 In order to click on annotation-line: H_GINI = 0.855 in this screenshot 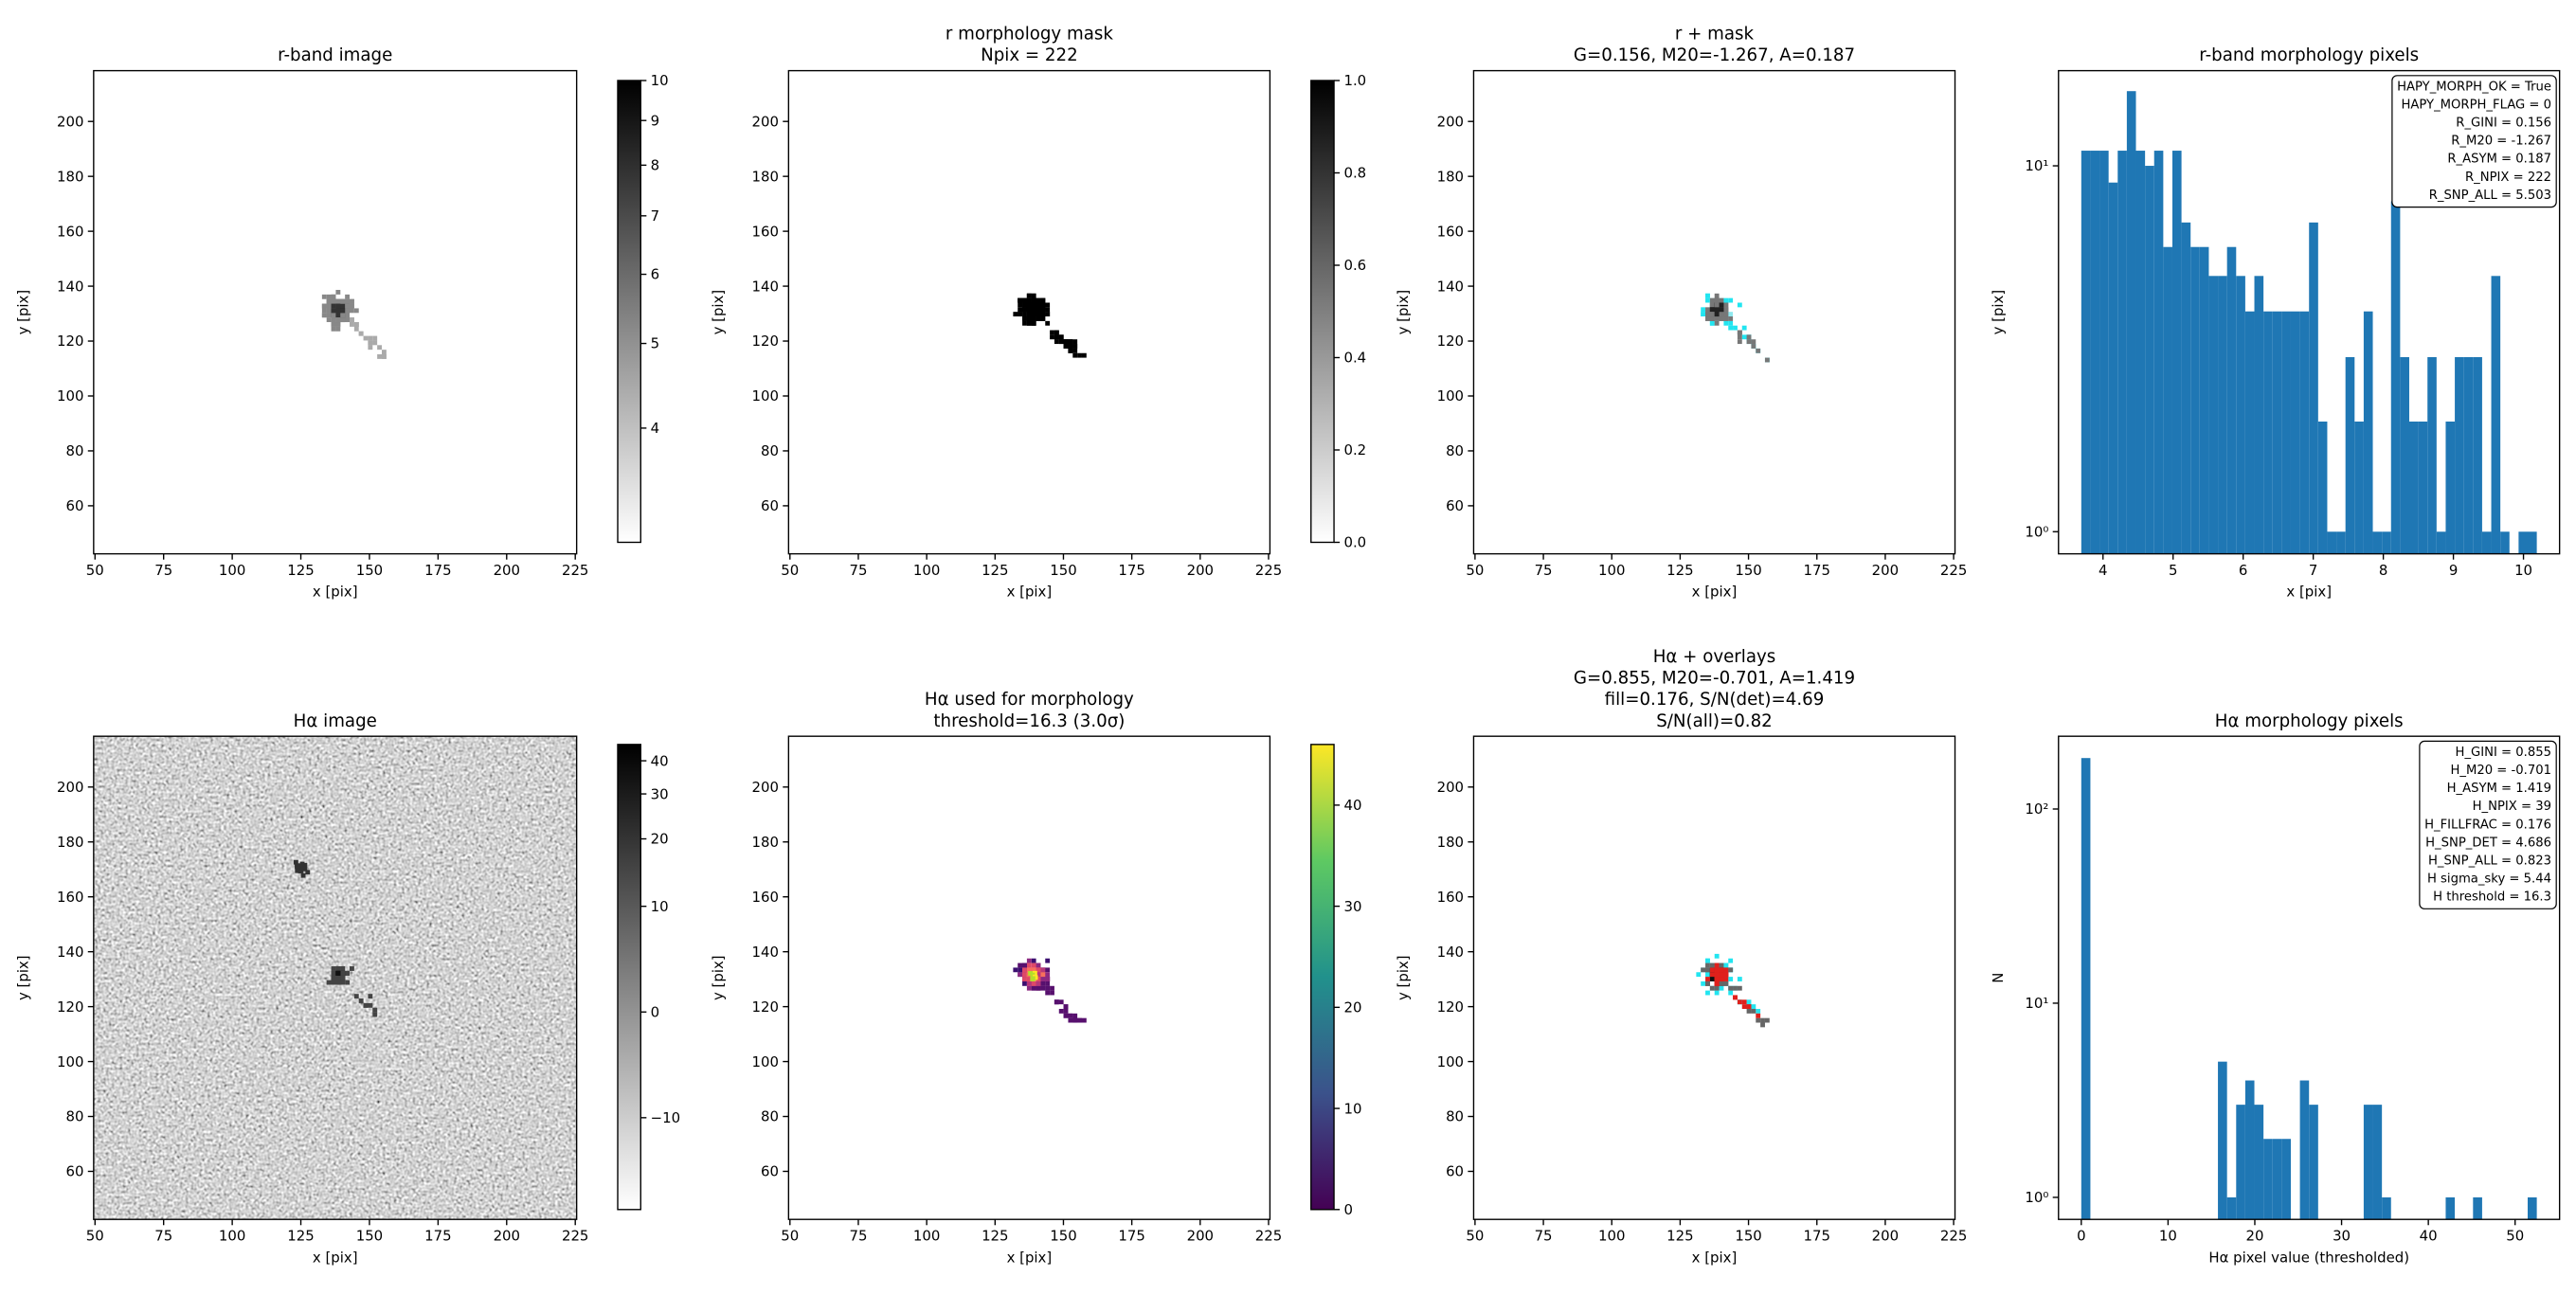, I will do `click(2503, 753)`.